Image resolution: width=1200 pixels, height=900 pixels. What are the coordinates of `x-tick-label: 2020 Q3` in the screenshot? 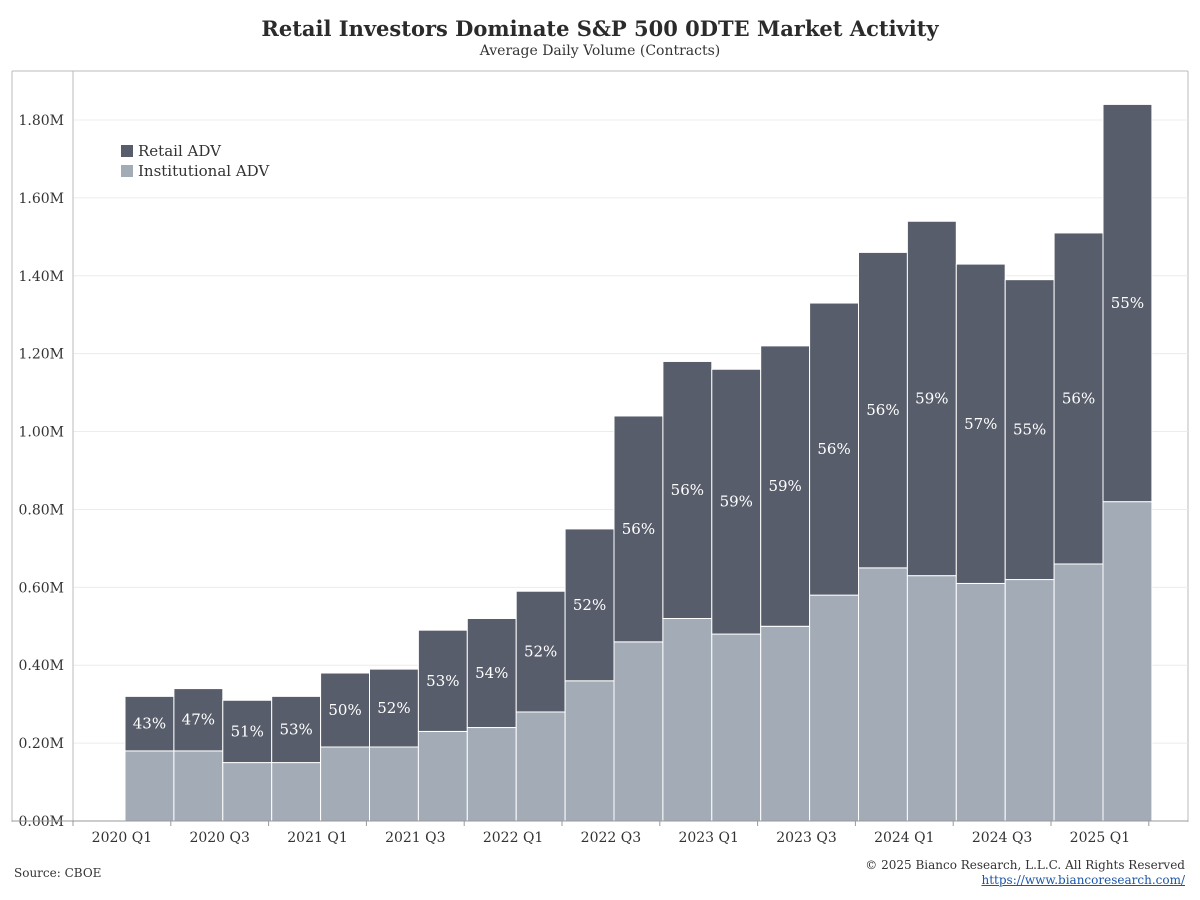 It's located at (219, 838).